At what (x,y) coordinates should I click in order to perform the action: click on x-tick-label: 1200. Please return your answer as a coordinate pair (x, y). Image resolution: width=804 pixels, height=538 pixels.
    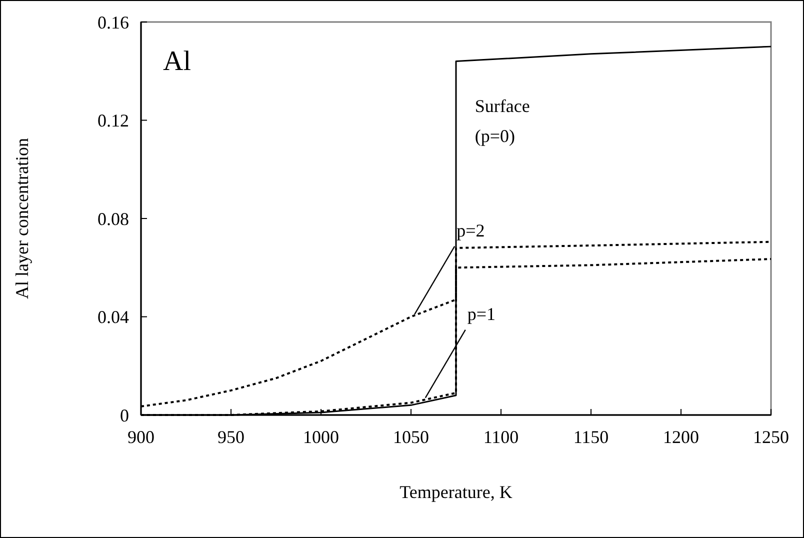
    Looking at the image, I should click on (681, 437).